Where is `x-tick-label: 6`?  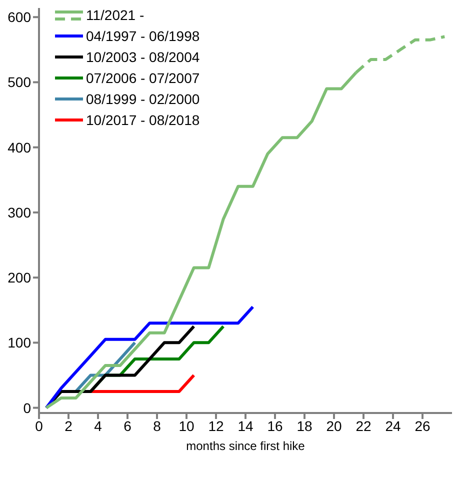 x-tick-label: 6 is located at coordinates (128, 426).